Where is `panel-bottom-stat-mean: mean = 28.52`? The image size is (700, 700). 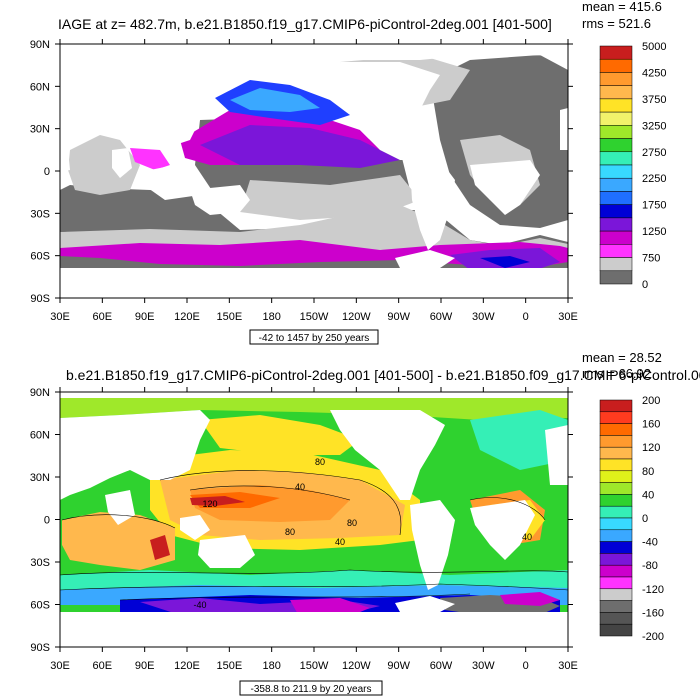
panel-bottom-stat-mean: mean = 28.52 is located at coordinates (622, 357).